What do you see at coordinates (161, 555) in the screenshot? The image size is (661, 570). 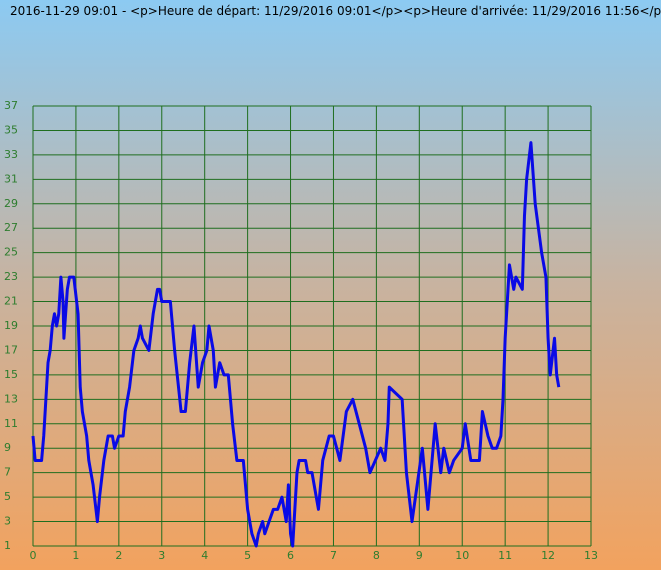 I see `x-tick-label: 3` at bounding box center [161, 555].